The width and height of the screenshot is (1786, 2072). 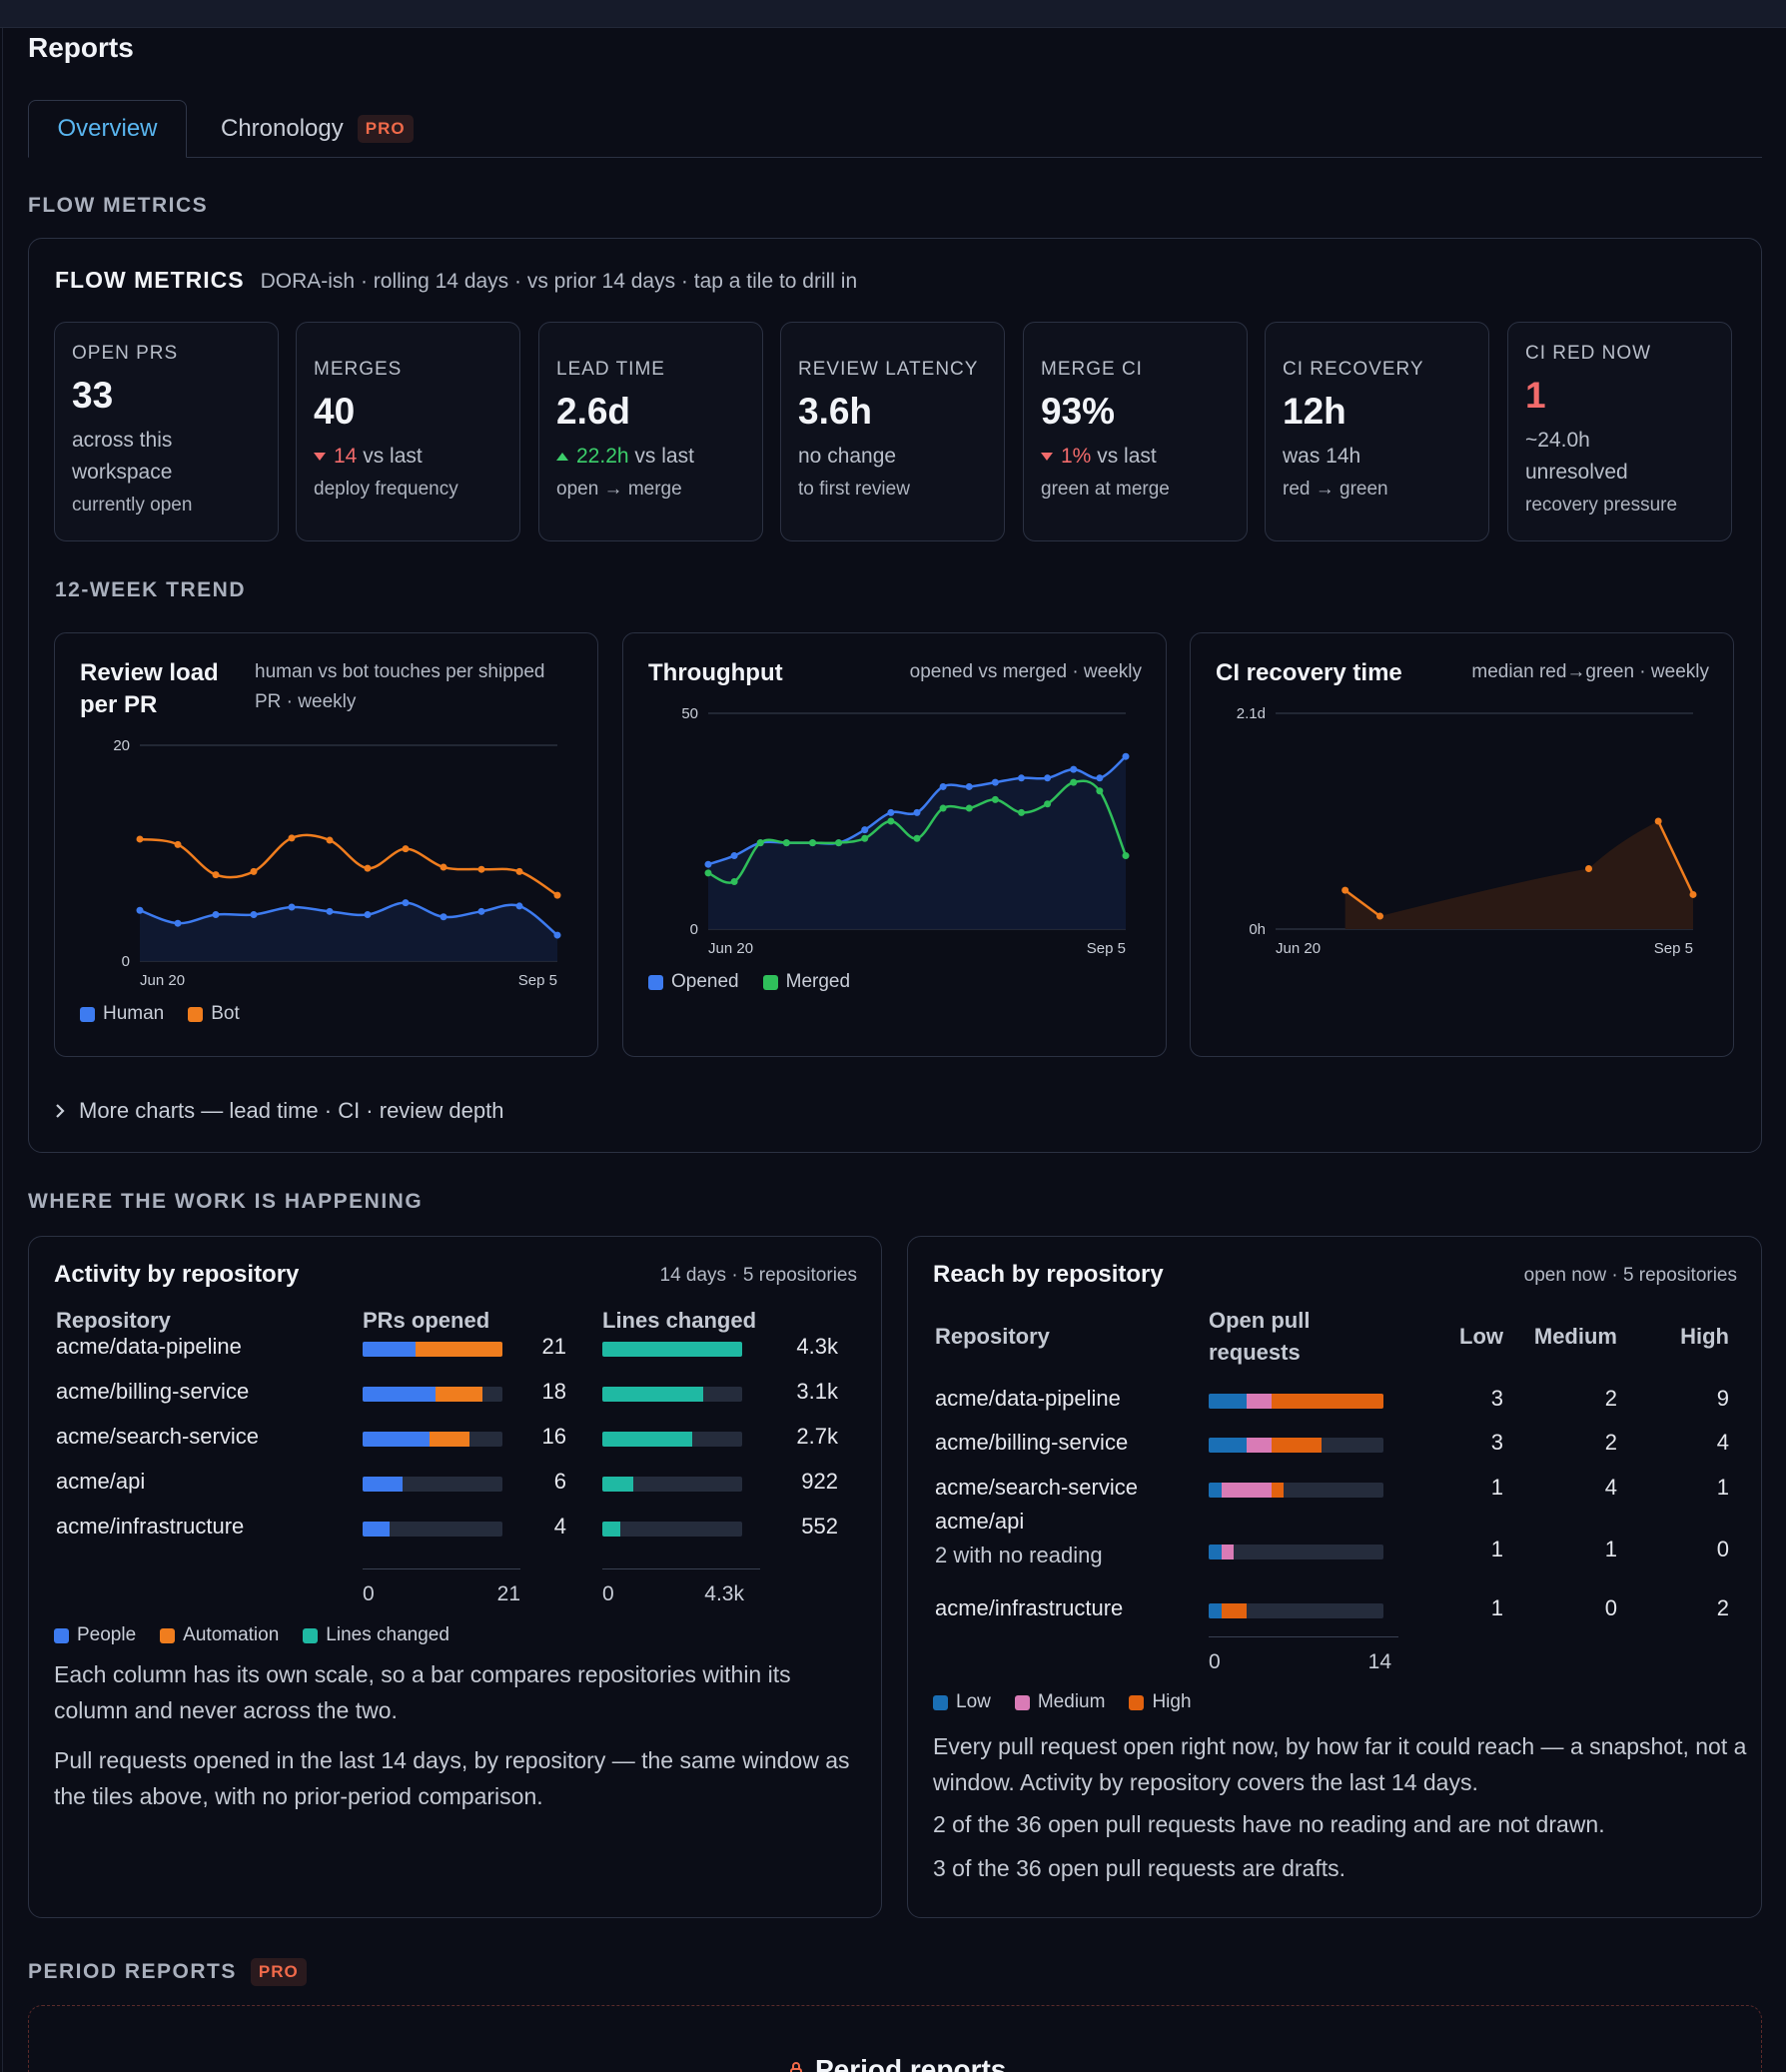 What do you see at coordinates (553, 1391) in the screenshot?
I see `prs-opened-count: 18` at bounding box center [553, 1391].